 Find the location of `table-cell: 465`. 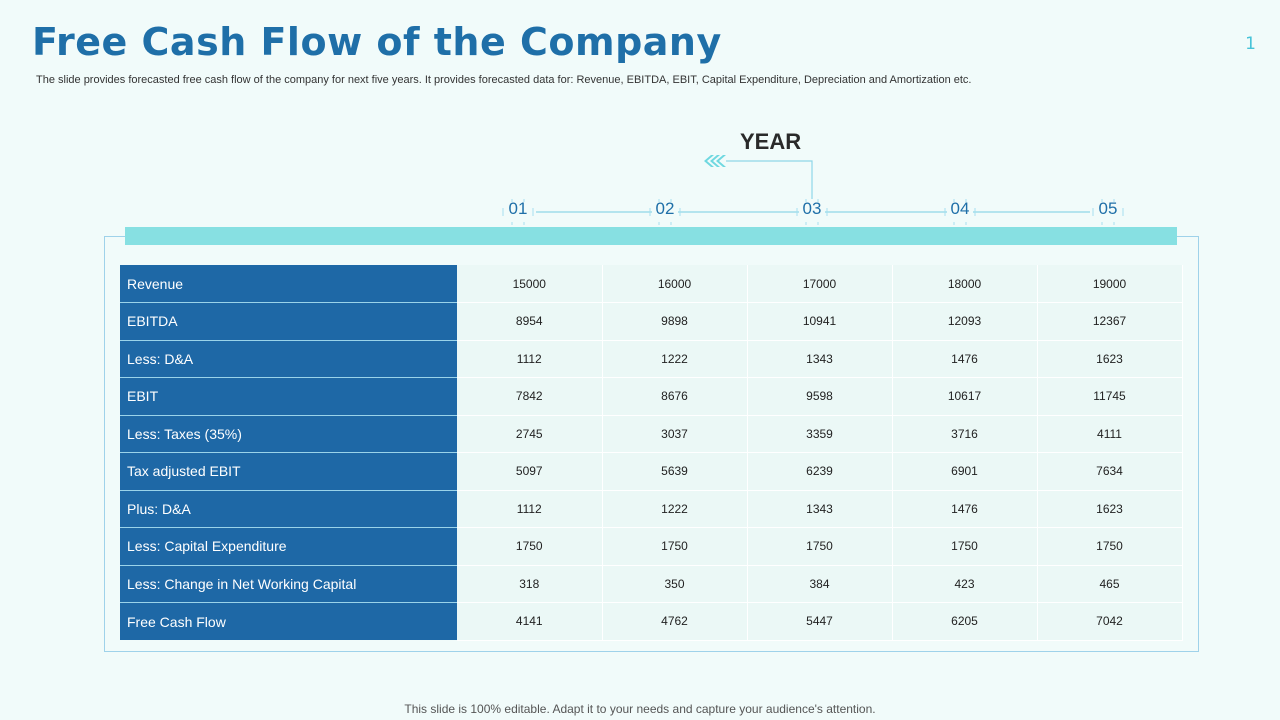

table-cell: 465 is located at coordinates (1110, 584).